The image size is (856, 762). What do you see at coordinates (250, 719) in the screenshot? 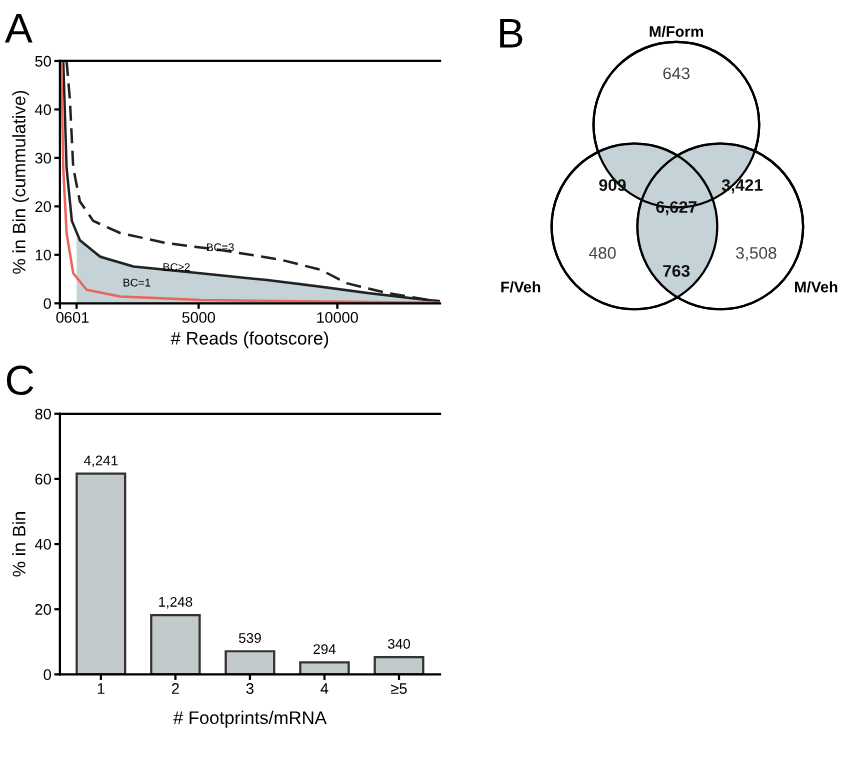
I see `x-axis-title: # Footprints/mRNA` at bounding box center [250, 719].